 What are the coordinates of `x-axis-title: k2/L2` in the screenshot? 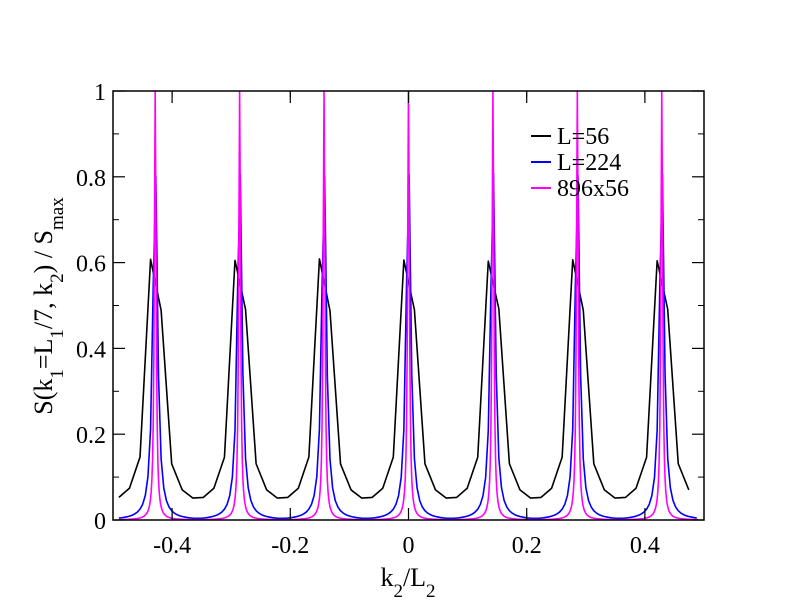 It's located at (407, 582).